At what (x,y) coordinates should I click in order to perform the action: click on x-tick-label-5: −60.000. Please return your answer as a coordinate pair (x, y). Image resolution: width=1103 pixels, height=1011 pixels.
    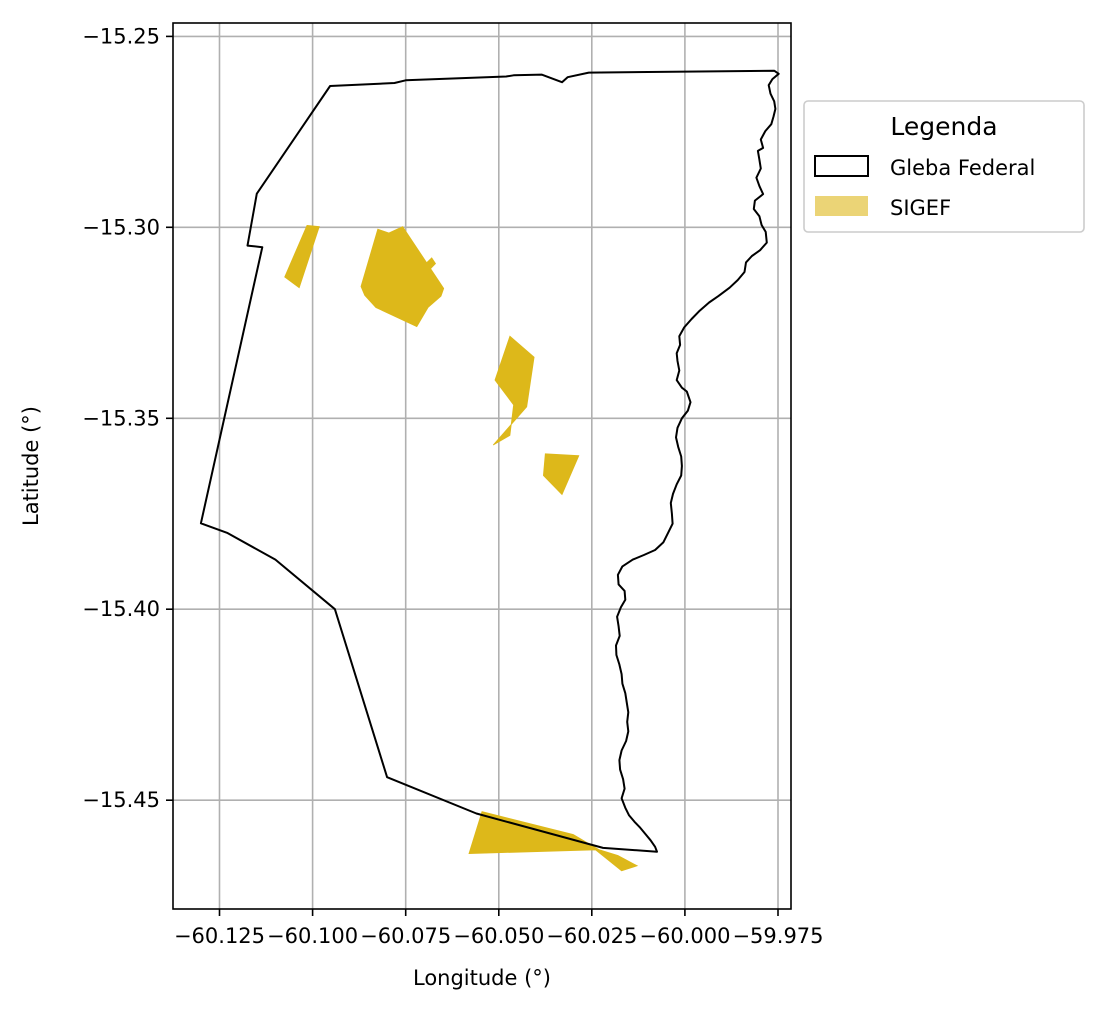
    Looking at the image, I should click on (684, 936).